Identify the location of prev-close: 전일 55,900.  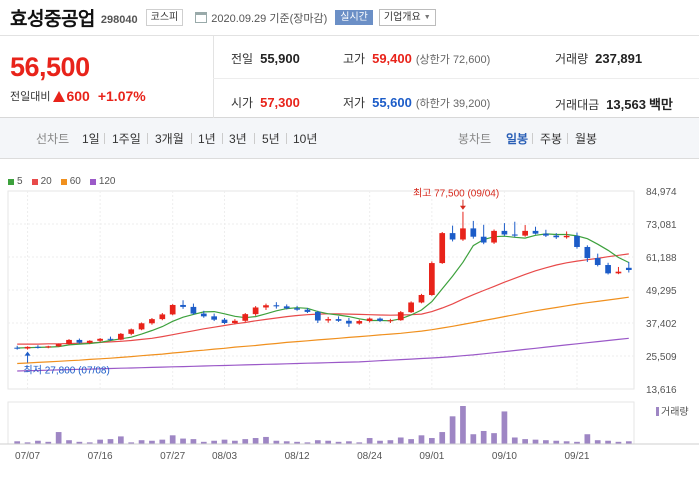
(265, 58).